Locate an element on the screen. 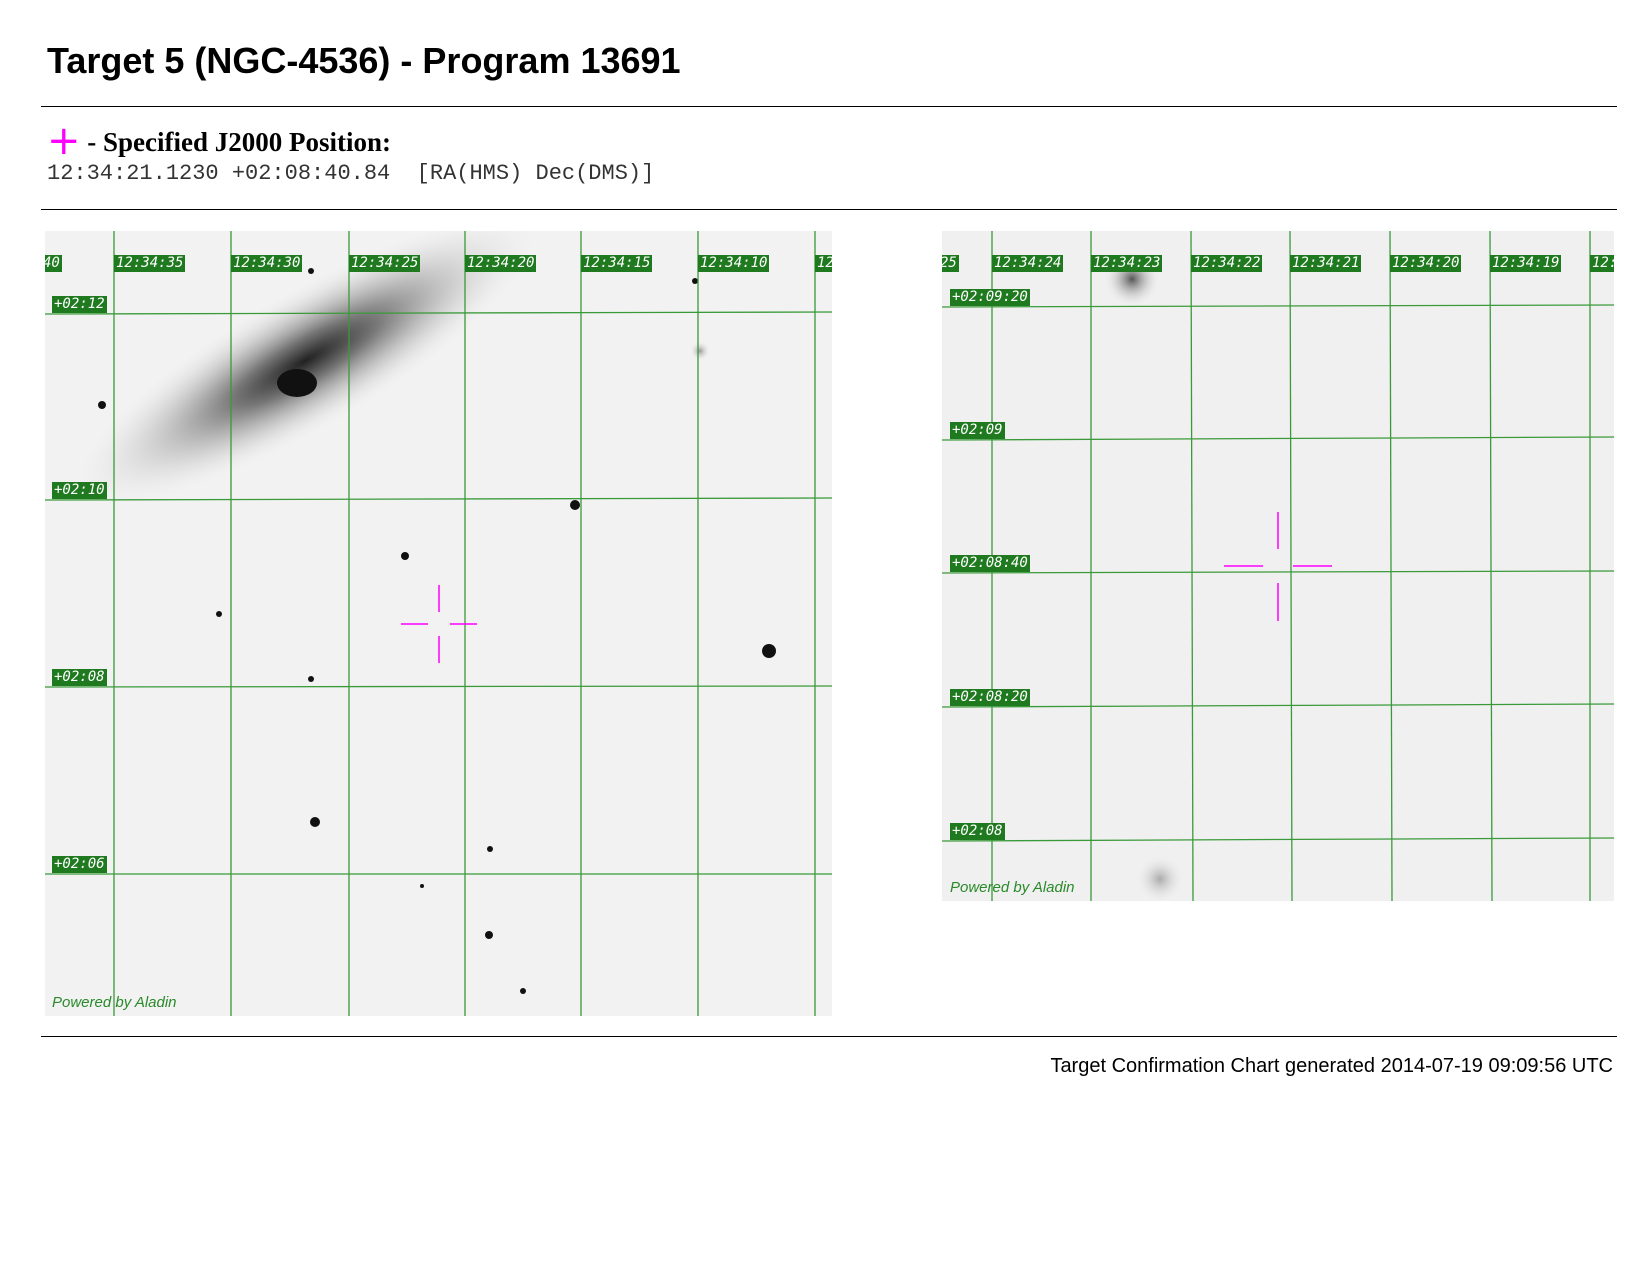 Image resolution: width=1650 pixels, height=1275 pixels. ra-label: 12 is located at coordinates (823, 263).